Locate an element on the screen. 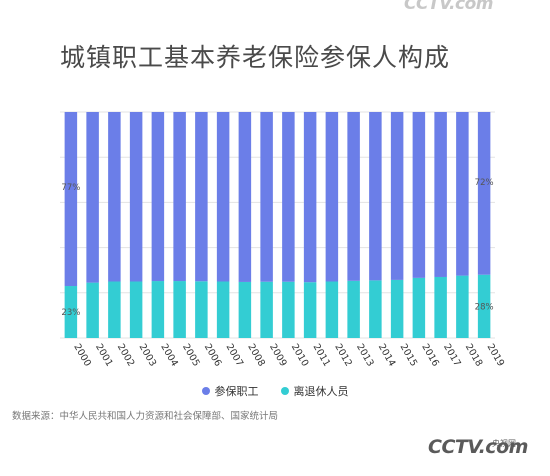 The width and height of the screenshot is (550, 476). bar-retirees-2001 is located at coordinates (92, 310).